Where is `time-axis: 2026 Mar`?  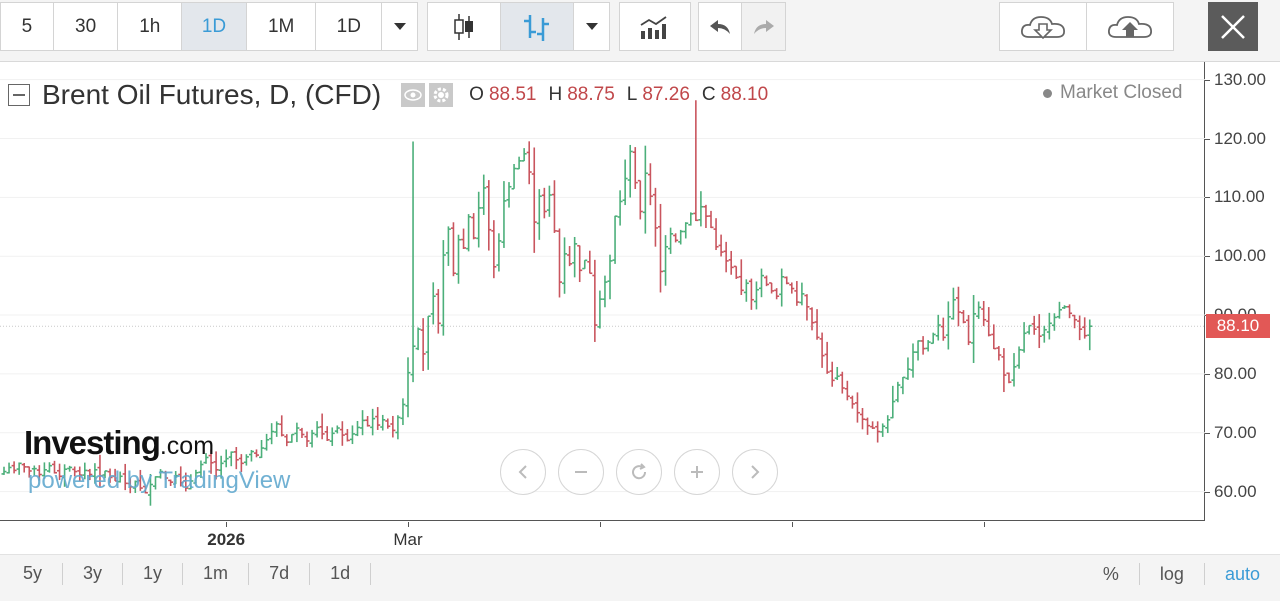 time-axis: 2026 Mar is located at coordinates (602, 538).